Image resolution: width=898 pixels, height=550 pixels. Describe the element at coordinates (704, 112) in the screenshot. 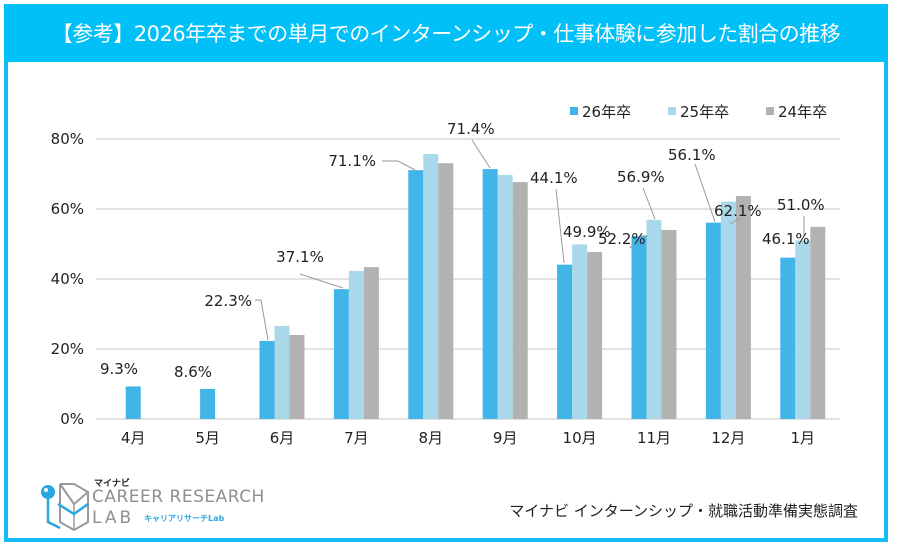

I see `legend-label: 25年卒` at that location.